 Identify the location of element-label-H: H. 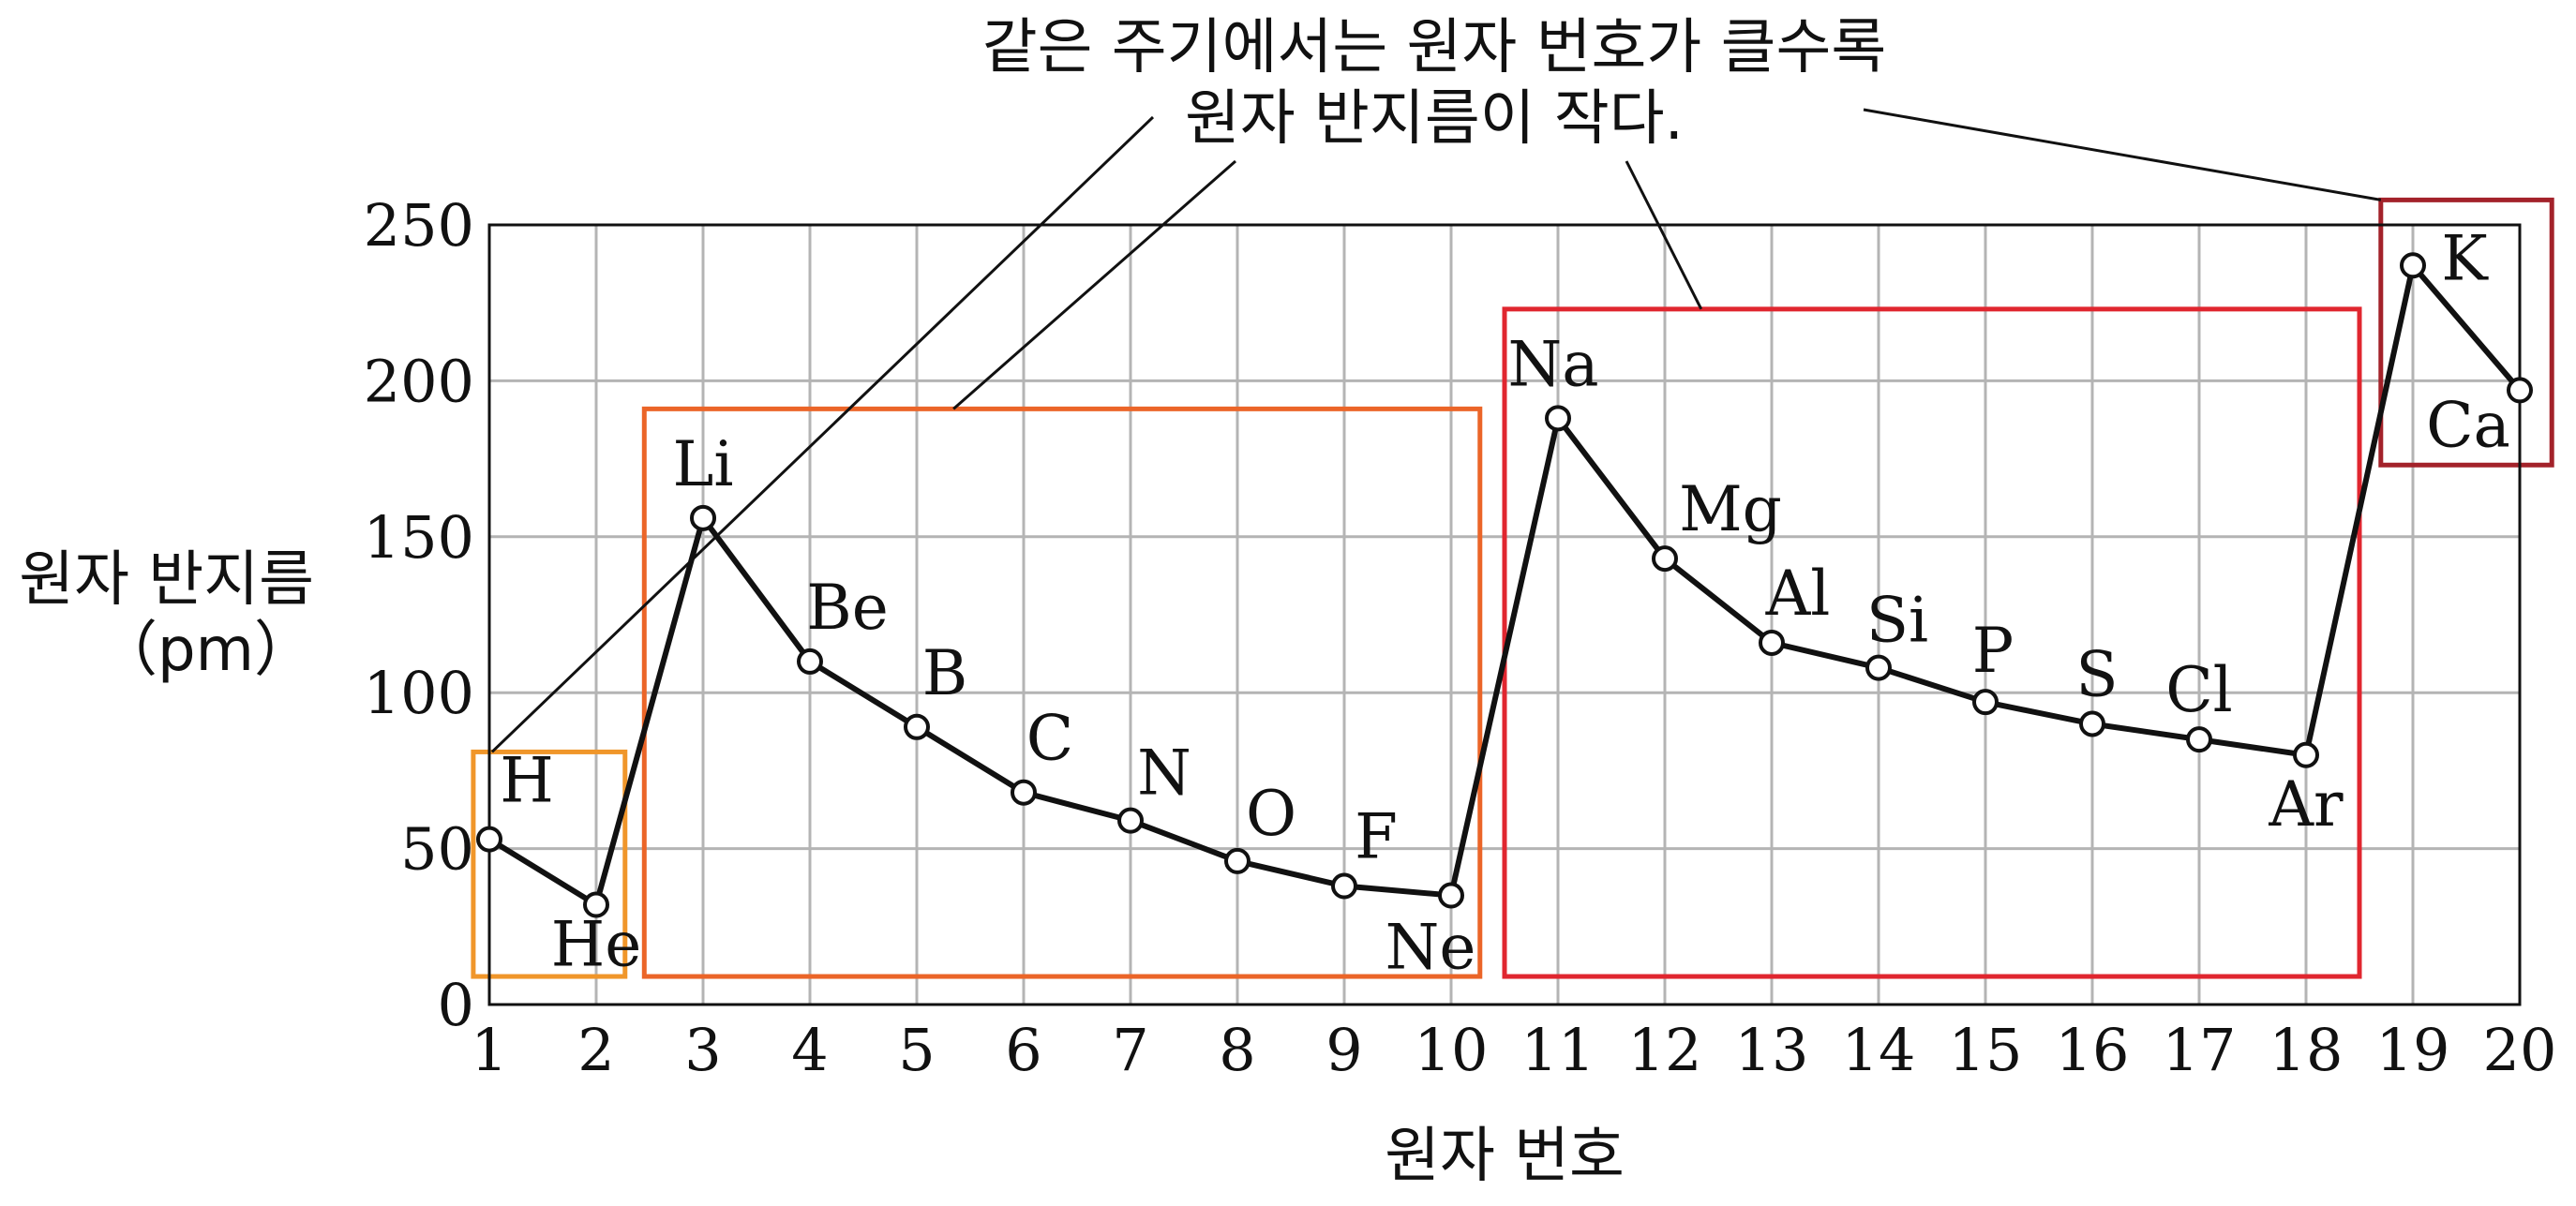
(527, 781).